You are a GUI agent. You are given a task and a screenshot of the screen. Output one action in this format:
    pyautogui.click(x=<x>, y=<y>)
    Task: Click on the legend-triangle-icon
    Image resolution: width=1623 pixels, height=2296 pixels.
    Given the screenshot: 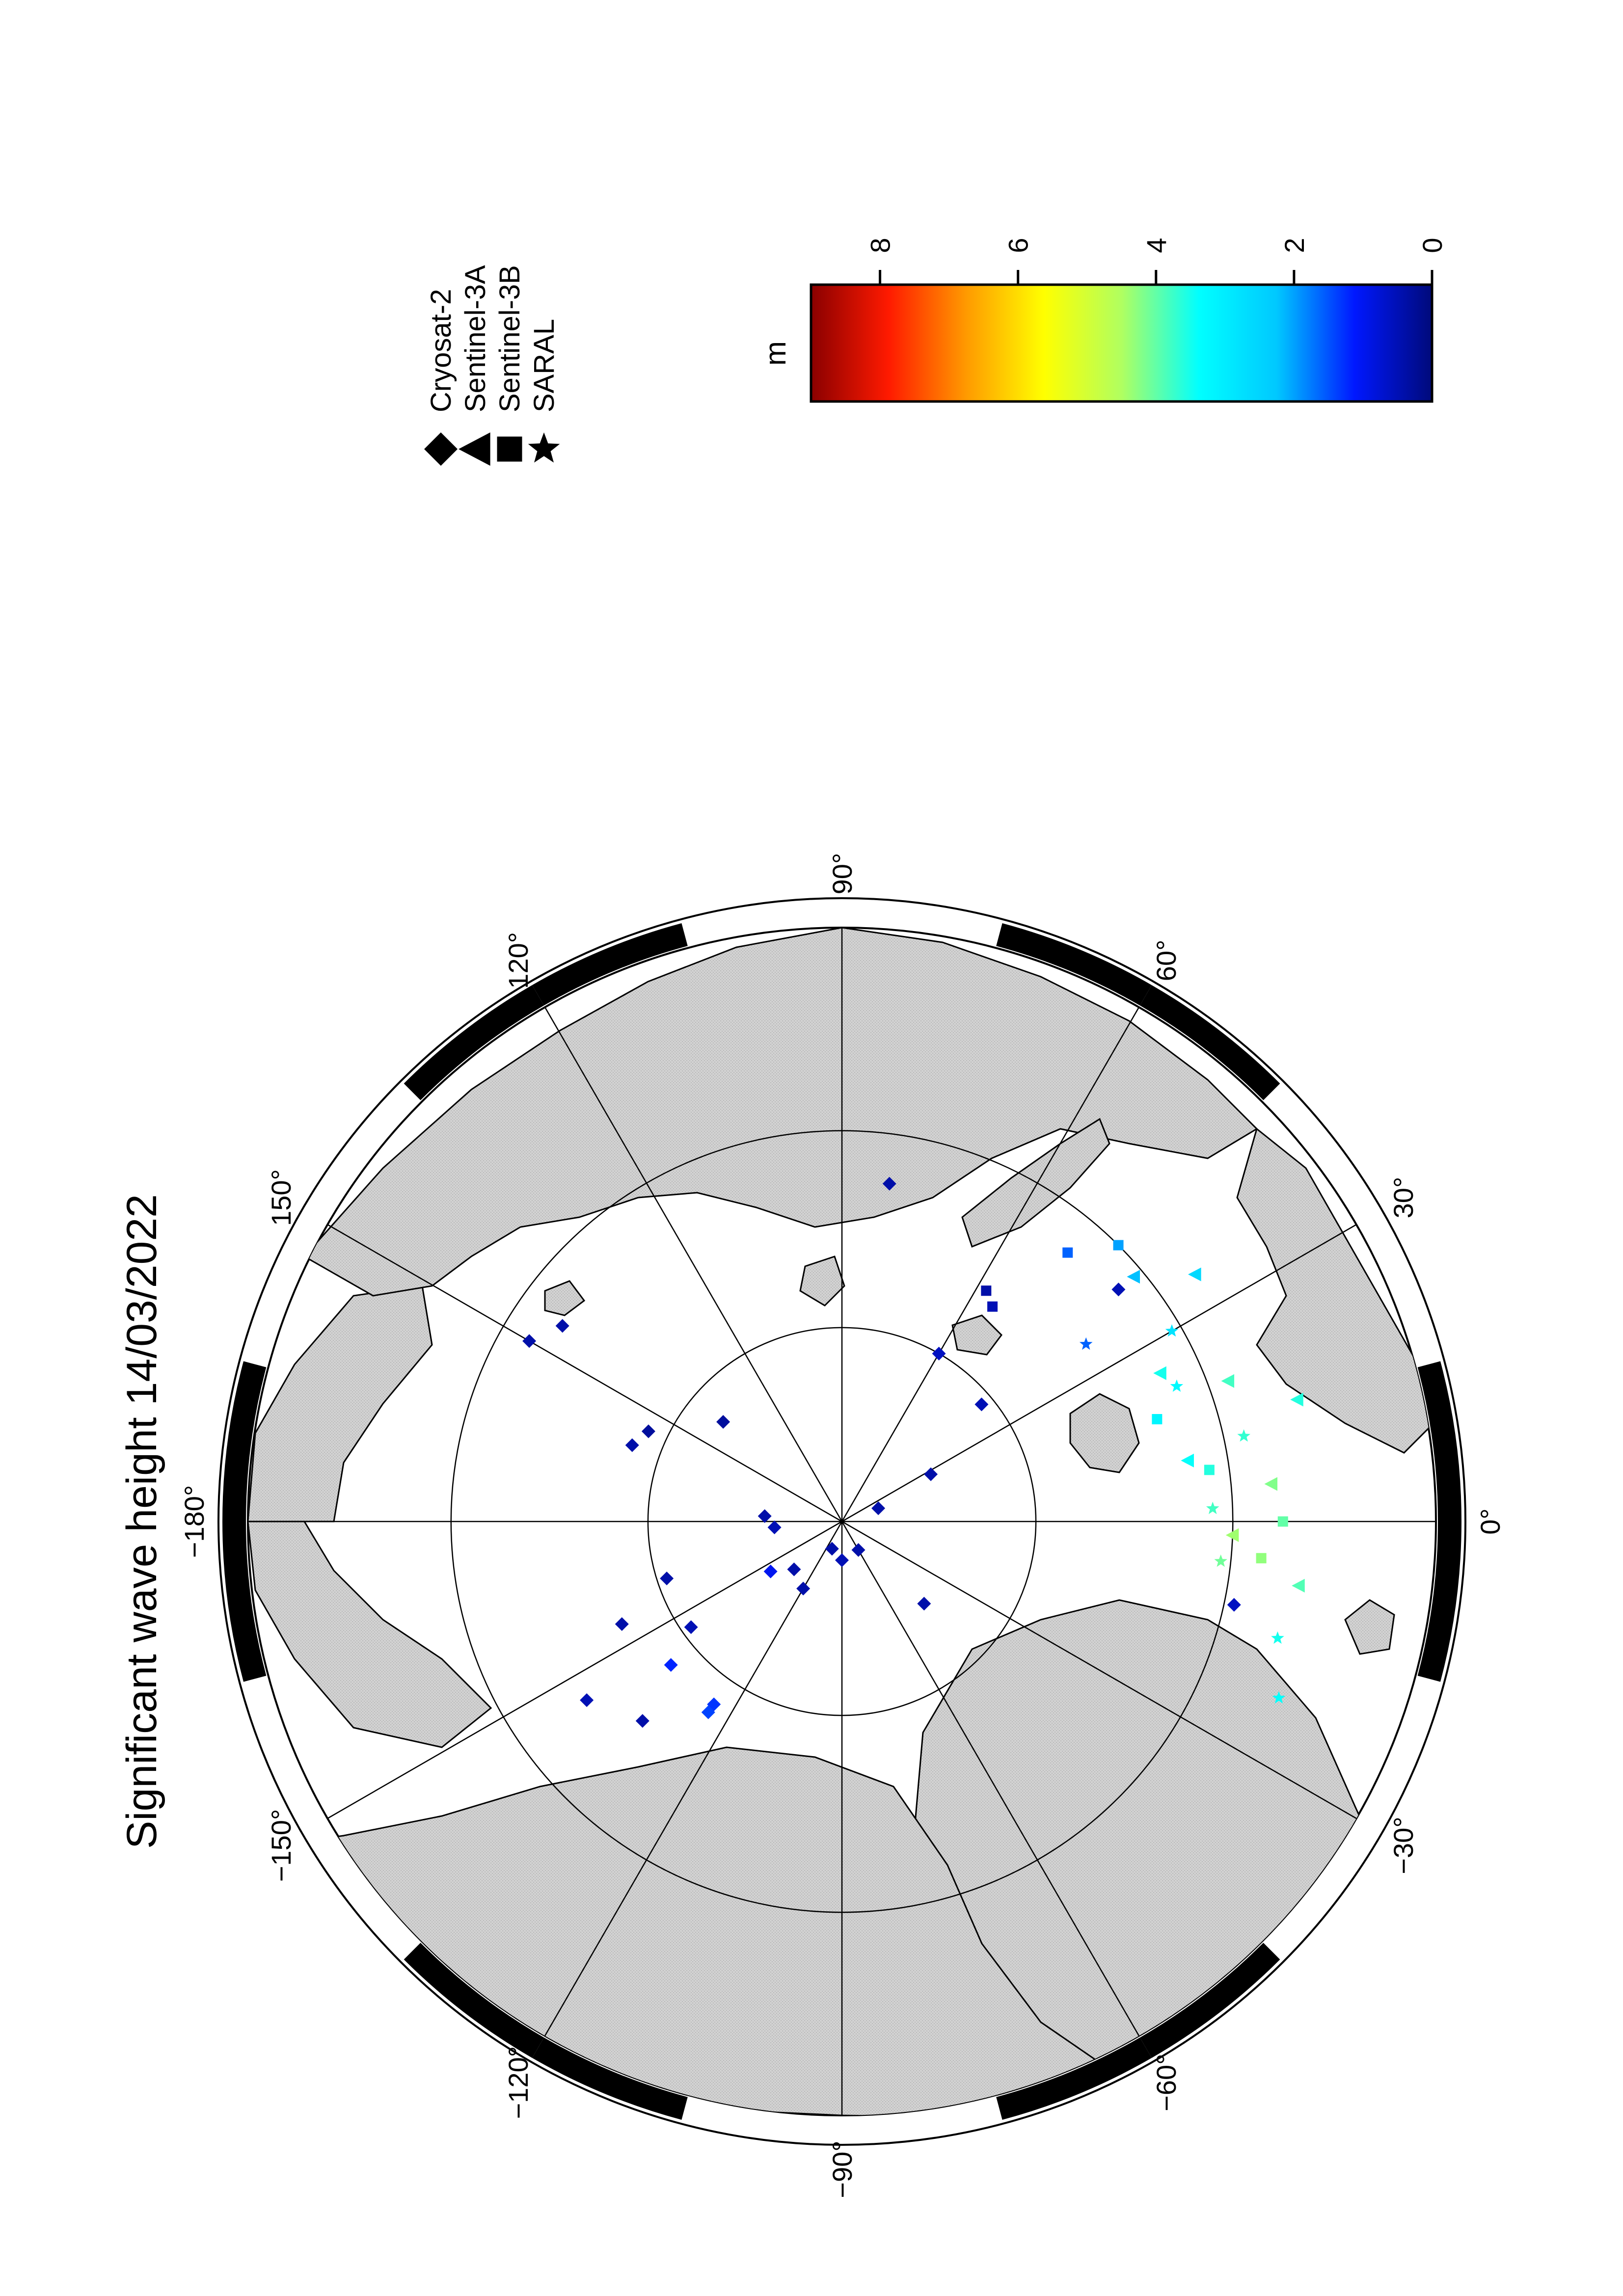 What is the action you would take?
    pyautogui.click(x=474, y=449)
    